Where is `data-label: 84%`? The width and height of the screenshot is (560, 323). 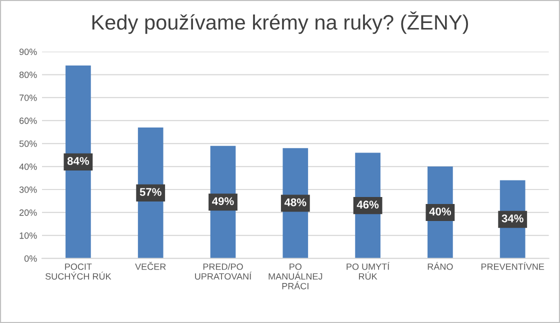
data-label: 84% is located at coordinates (78, 161).